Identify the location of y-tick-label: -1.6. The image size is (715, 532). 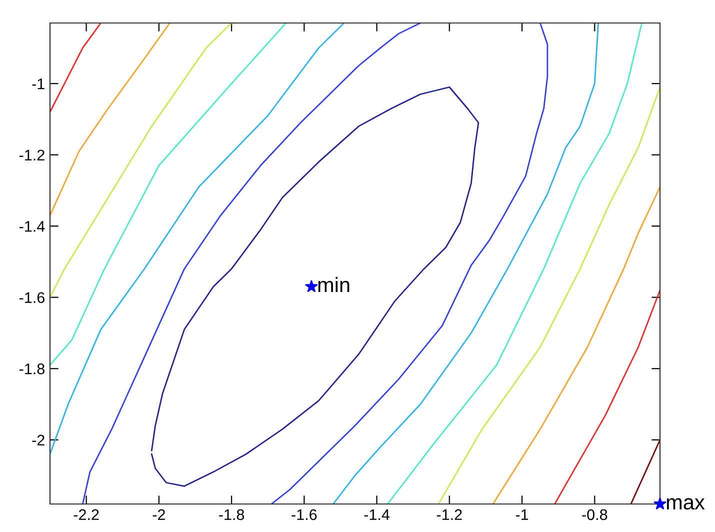
(31, 298).